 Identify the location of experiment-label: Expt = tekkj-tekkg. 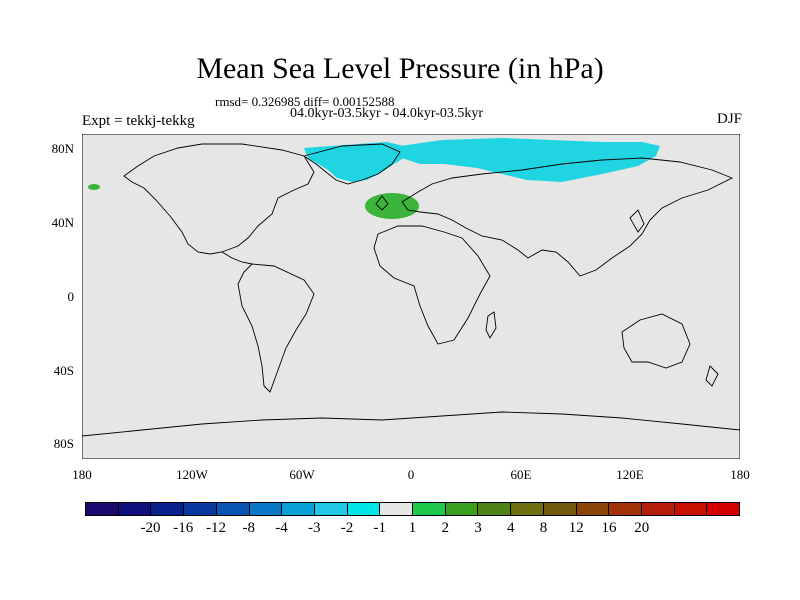
(138, 121).